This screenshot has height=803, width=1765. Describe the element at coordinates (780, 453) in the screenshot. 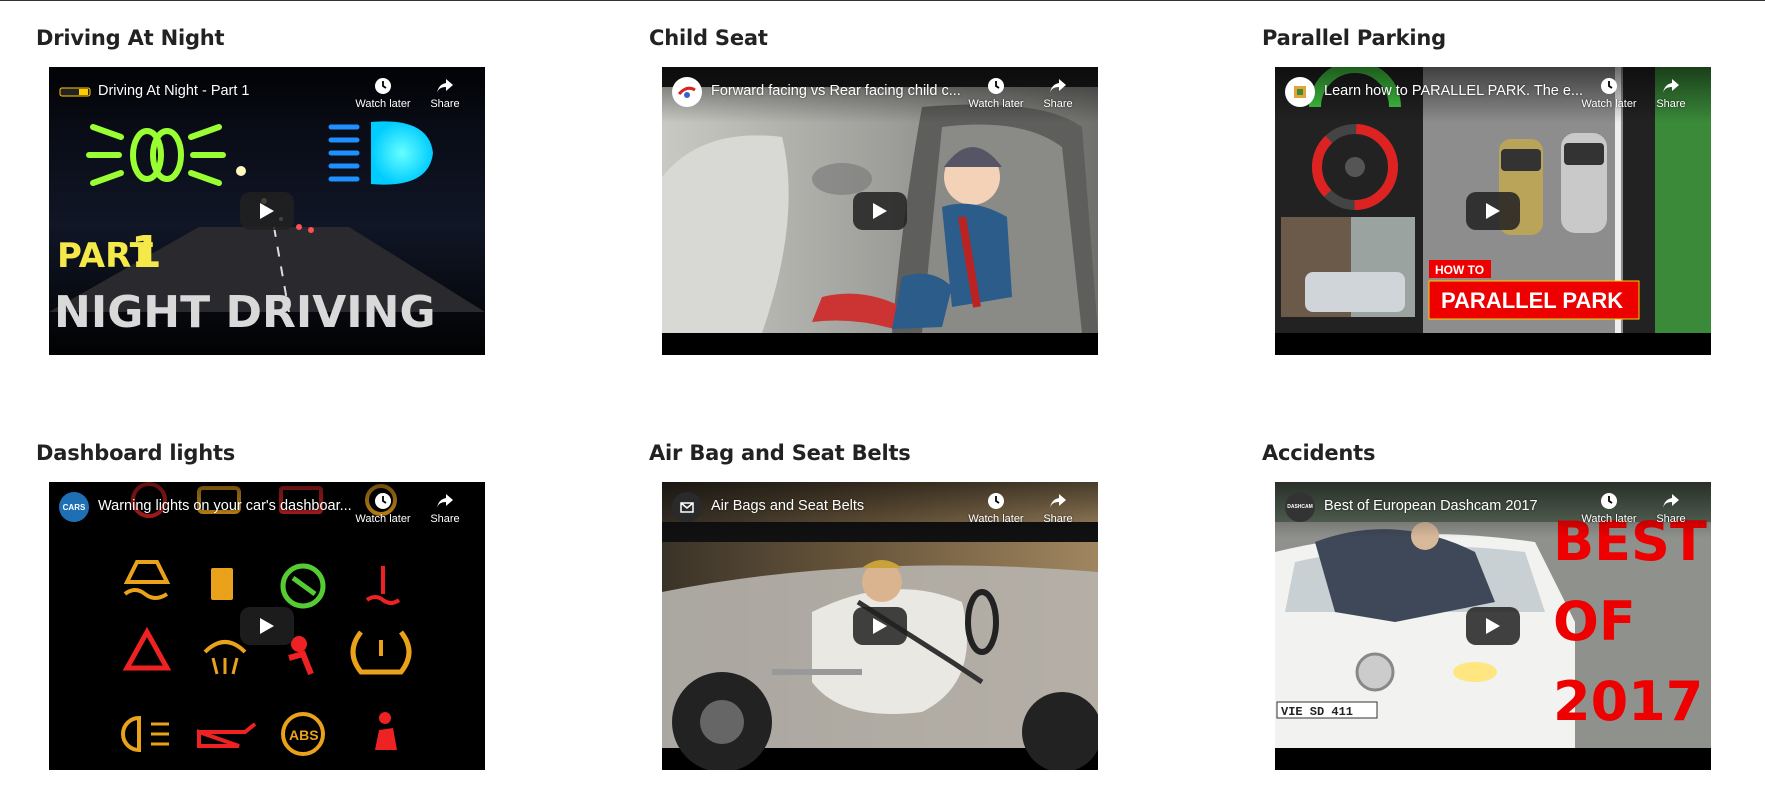

I see `section-title: Air Bag and Seat Belts` at that location.